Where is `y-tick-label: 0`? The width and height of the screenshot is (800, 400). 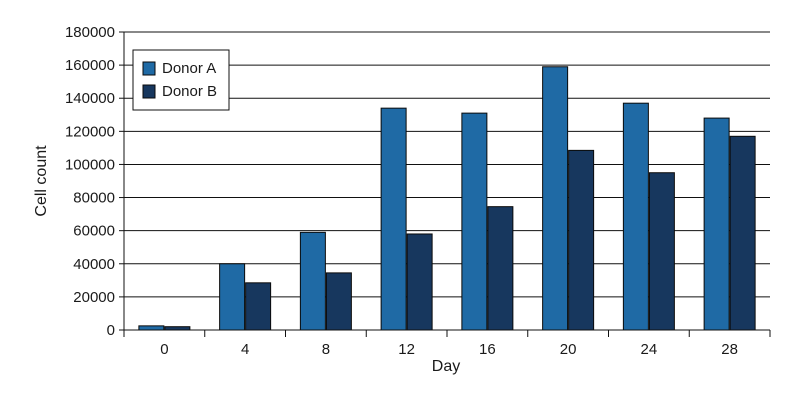
y-tick-label: 0 is located at coordinates (111, 330).